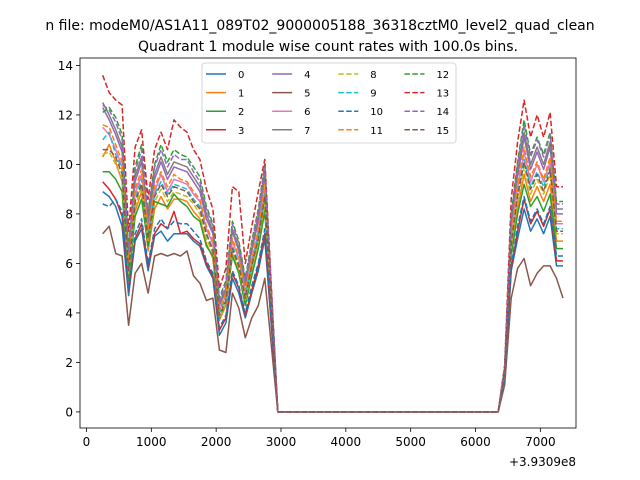 The height and width of the screenshot is (480, 640). What do you see at coordinates (475, 442) in the screenshot?
I see `x-tick-label: 6000` at bounding box center [475, 442].